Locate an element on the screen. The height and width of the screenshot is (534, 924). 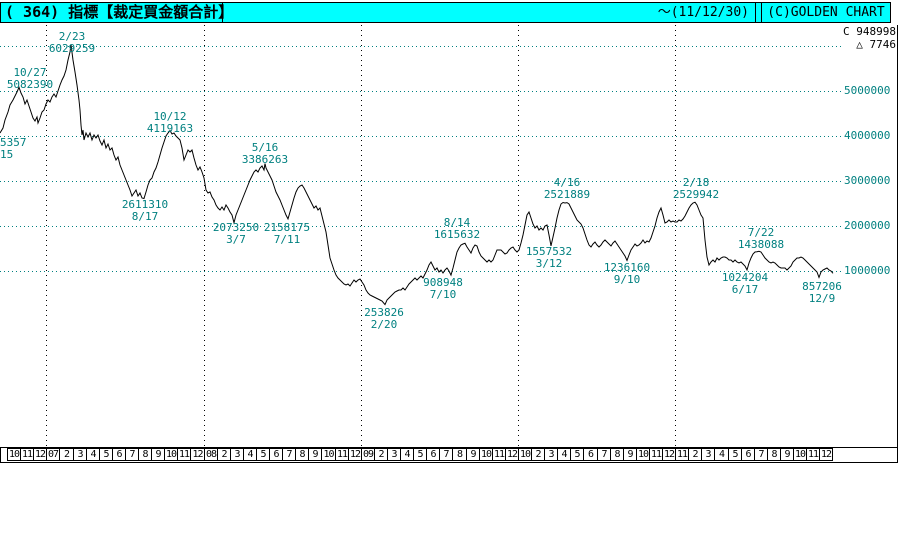
point-annotation: 5/16 3386263 is located at coordinates (265, 154).